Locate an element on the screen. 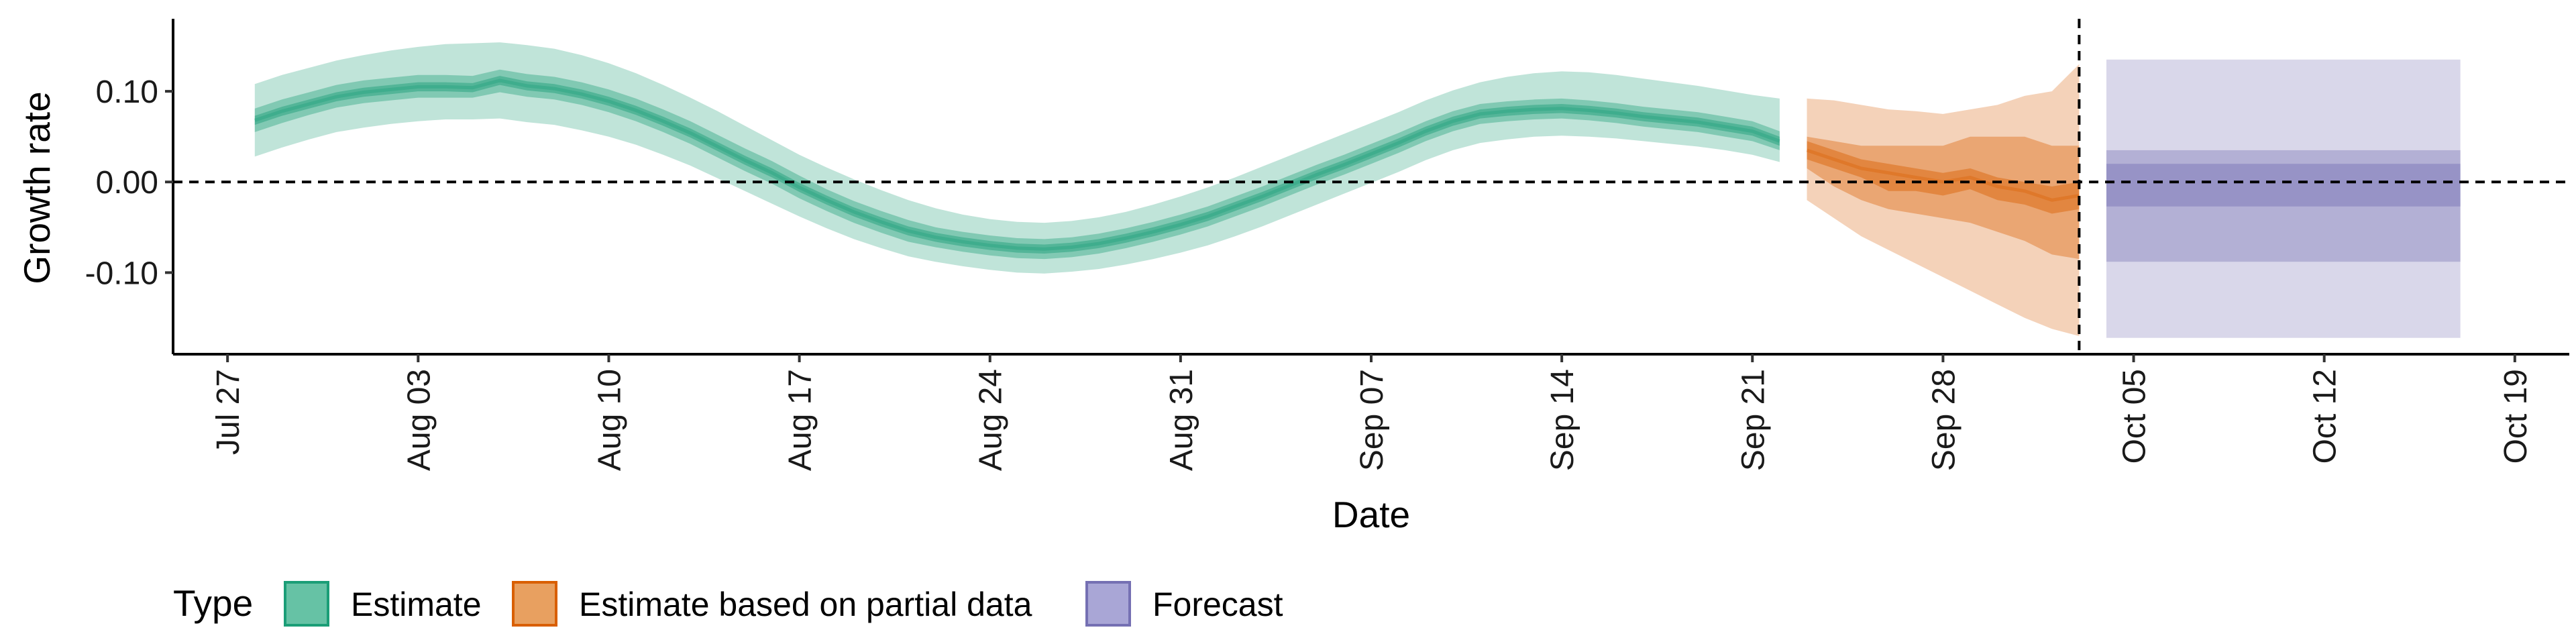 The height and width of the screenshot is (644, 2576). x-tick-label: Jul 27 is located at coordinates (228, 412).